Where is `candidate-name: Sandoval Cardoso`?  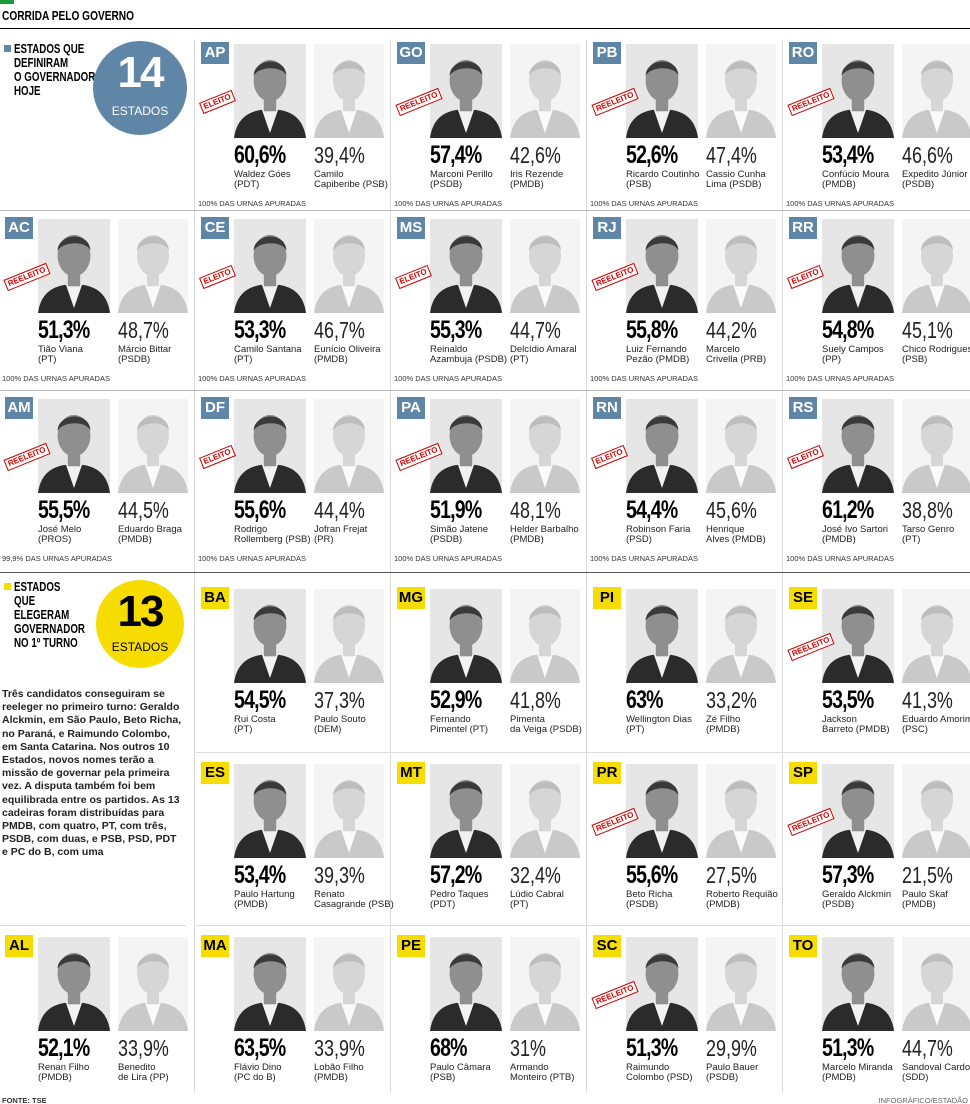 candidate-name: Sandoval Cardoso is located at coordinates (936, 1067).